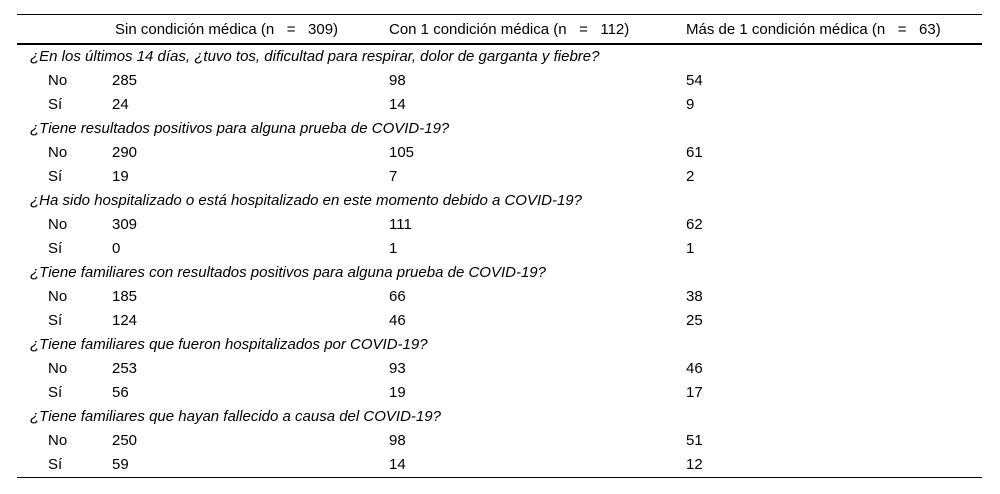 The image size is (1000, 494). What do you see at coordinates (499, 441) in the screenshot?
I see `table-row: No 250 98 51` at bounding box center [499, 441].